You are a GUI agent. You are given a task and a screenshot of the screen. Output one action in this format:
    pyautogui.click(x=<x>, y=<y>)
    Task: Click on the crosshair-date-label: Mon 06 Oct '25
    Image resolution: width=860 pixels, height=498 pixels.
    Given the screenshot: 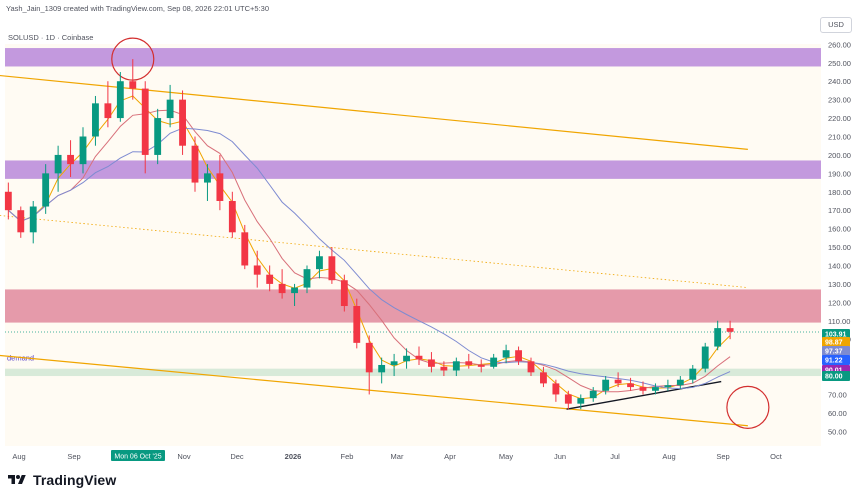 What is the action you would take?
    pyautogui.click(x=137, y=457)
    